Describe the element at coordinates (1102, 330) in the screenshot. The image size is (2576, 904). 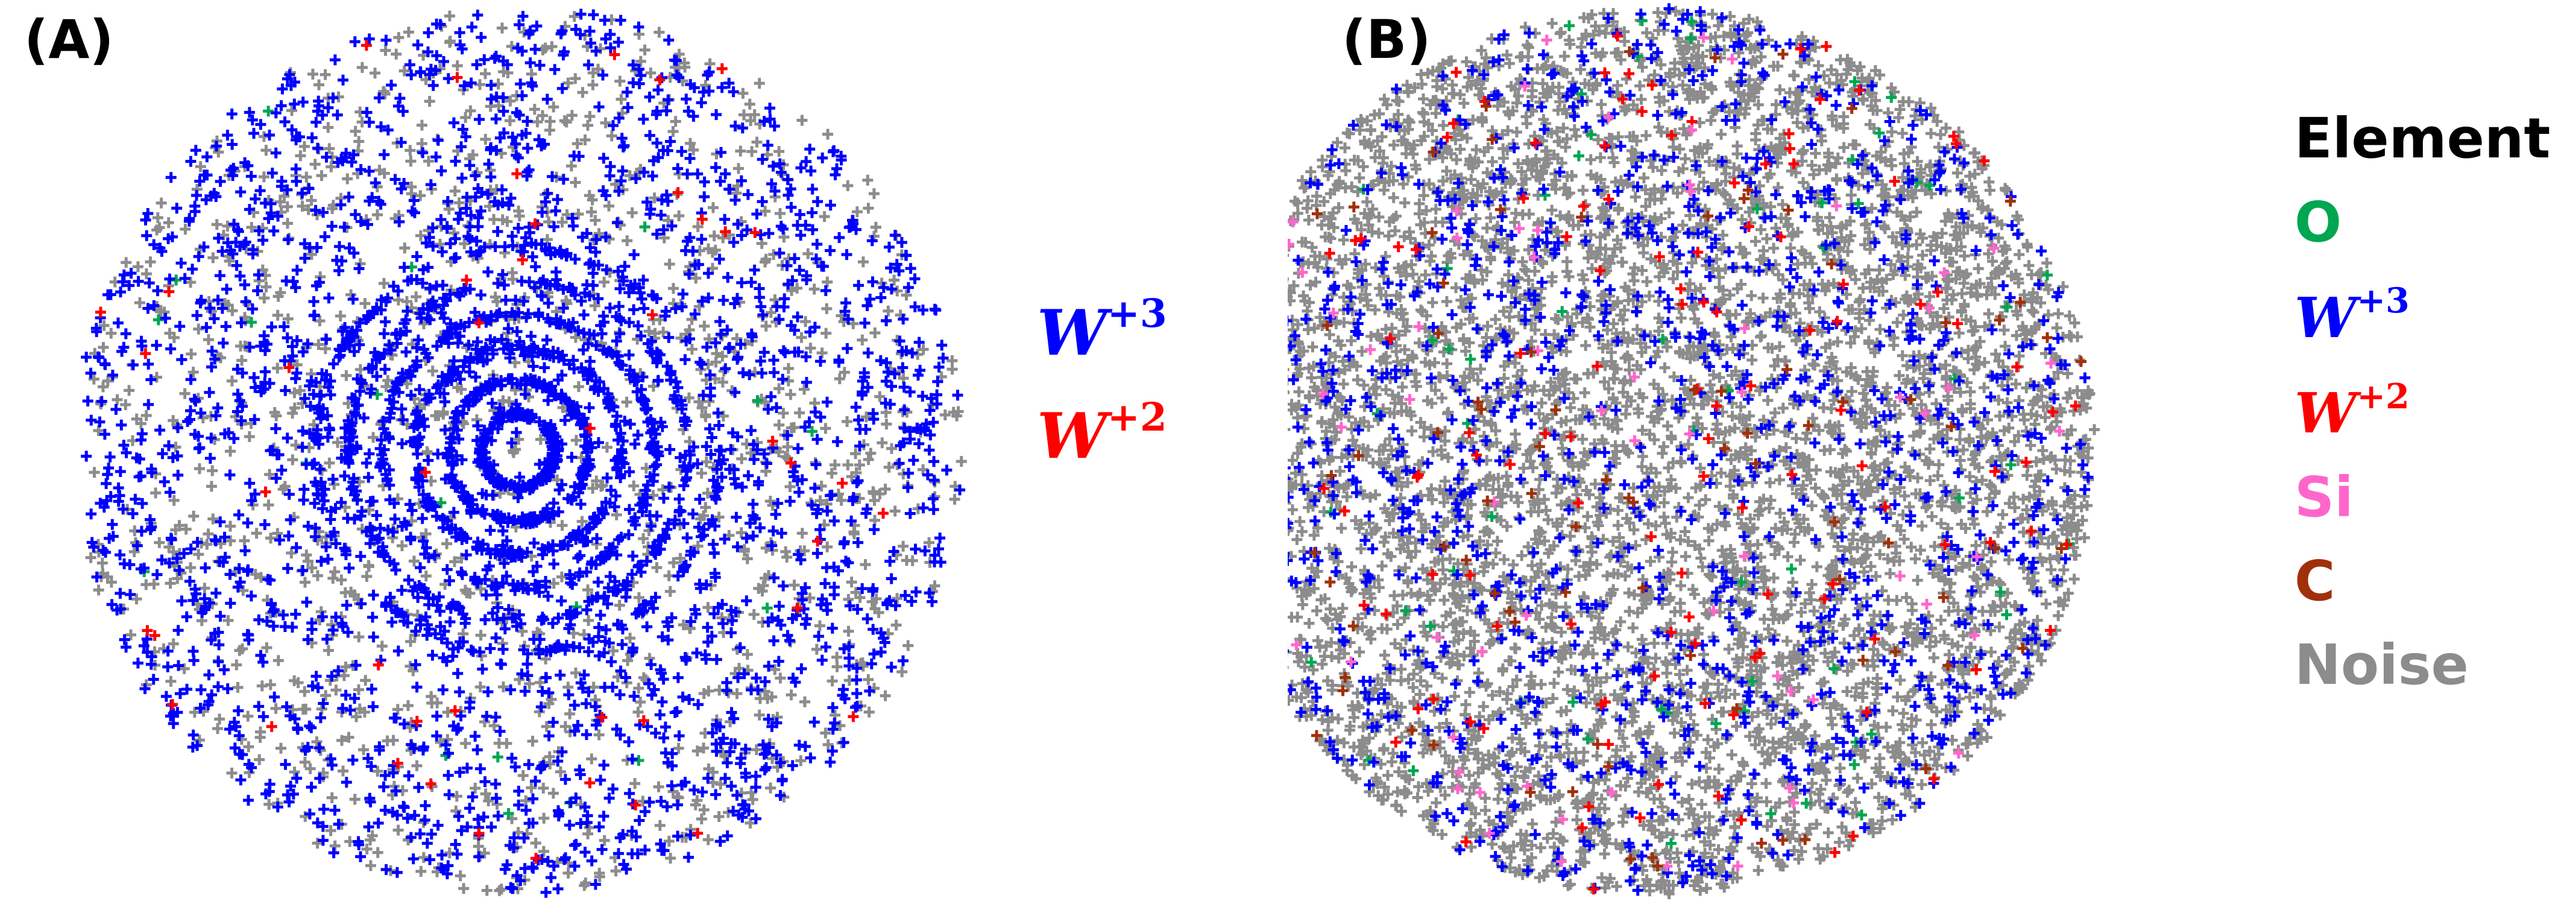
I see `legend-a-item: W+3` at that location.